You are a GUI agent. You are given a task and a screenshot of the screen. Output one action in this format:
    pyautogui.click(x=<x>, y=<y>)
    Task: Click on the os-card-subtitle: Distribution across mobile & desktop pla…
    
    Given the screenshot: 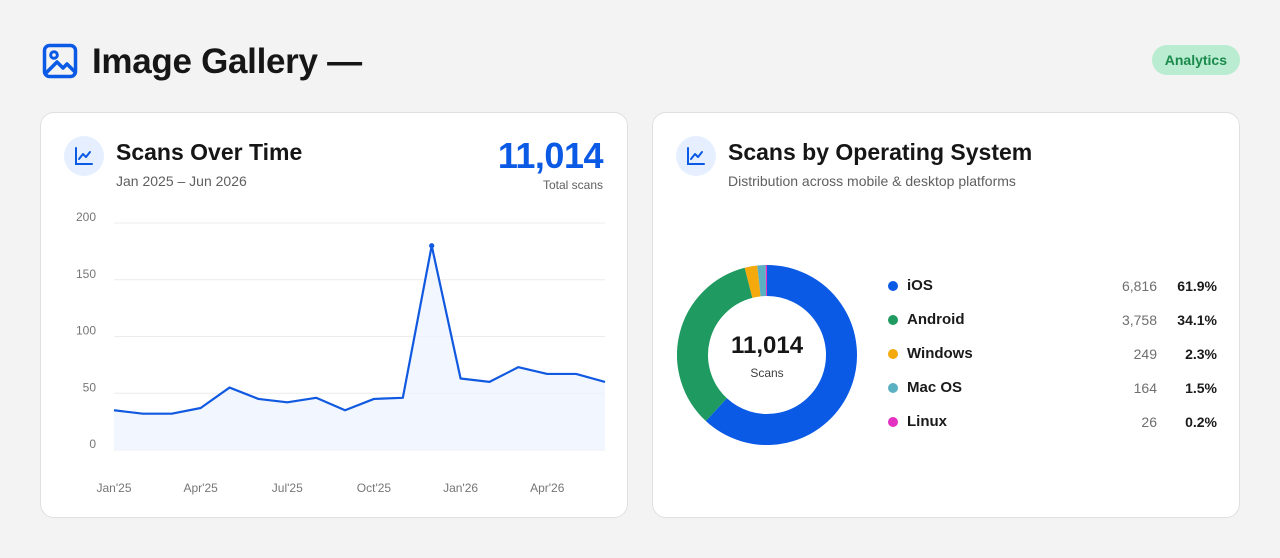 What is the action you would take?
    pyautogui.click(x=872, y=181)
    